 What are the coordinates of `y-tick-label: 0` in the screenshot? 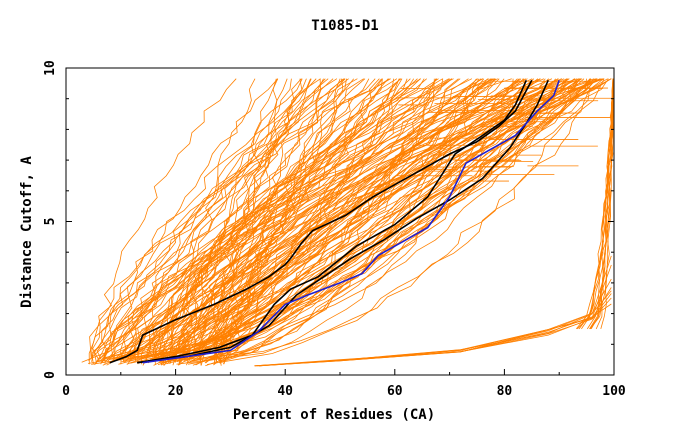 It's located at (50, 375).